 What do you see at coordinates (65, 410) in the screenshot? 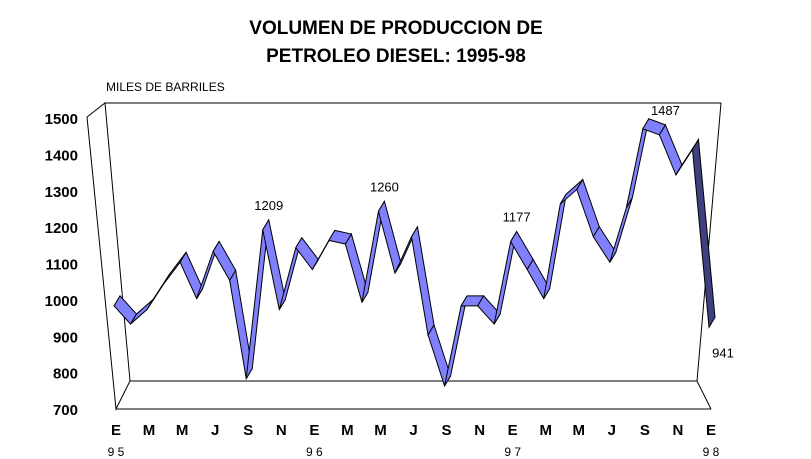
I see `y-tick-label: 700` at bounding box center [65, 410].